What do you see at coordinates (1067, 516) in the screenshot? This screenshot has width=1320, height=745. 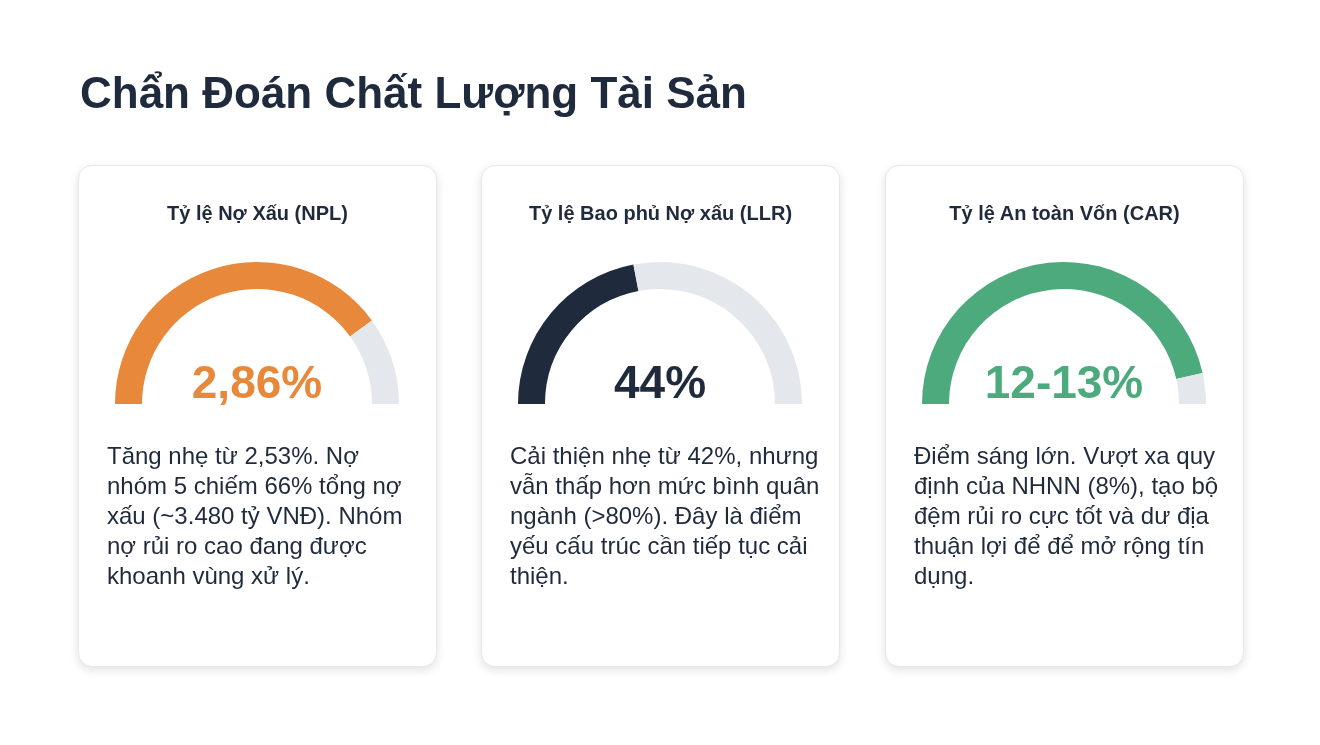 I see `text: Điểm sáng lớn. Vượt xa quy định của NHNN (8%), tạo bộ đệm rủi ro cực tốt và dư địa thuận lợi để để mở rộng tín dụng.` at bounding box center [1067, 516].